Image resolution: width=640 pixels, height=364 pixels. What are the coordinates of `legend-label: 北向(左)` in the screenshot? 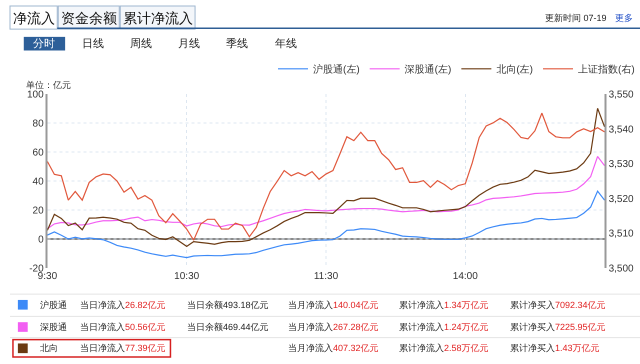 It's located at (515, 70).